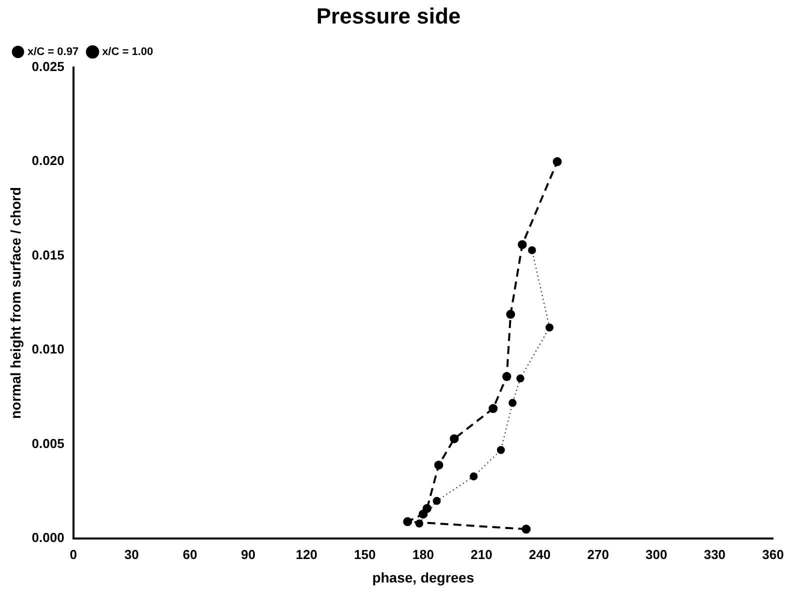 This screenshot has width=791, height=591. Describe the element at coordinates (657, 554) in the screenshot. I see `x-tick-label: 300` at that location.